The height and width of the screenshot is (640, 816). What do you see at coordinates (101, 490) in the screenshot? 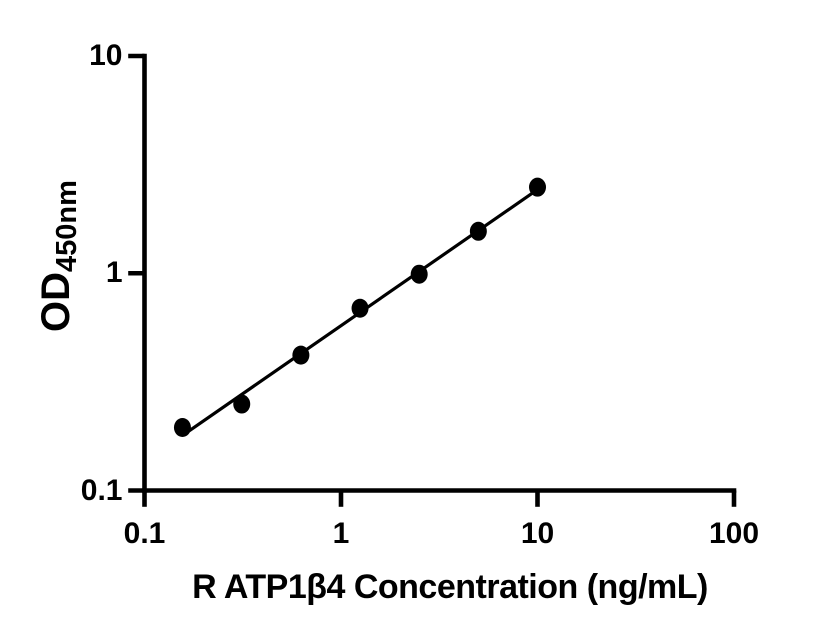
I see `y-tick-label: 0.1` at bounding box center [101, 490].